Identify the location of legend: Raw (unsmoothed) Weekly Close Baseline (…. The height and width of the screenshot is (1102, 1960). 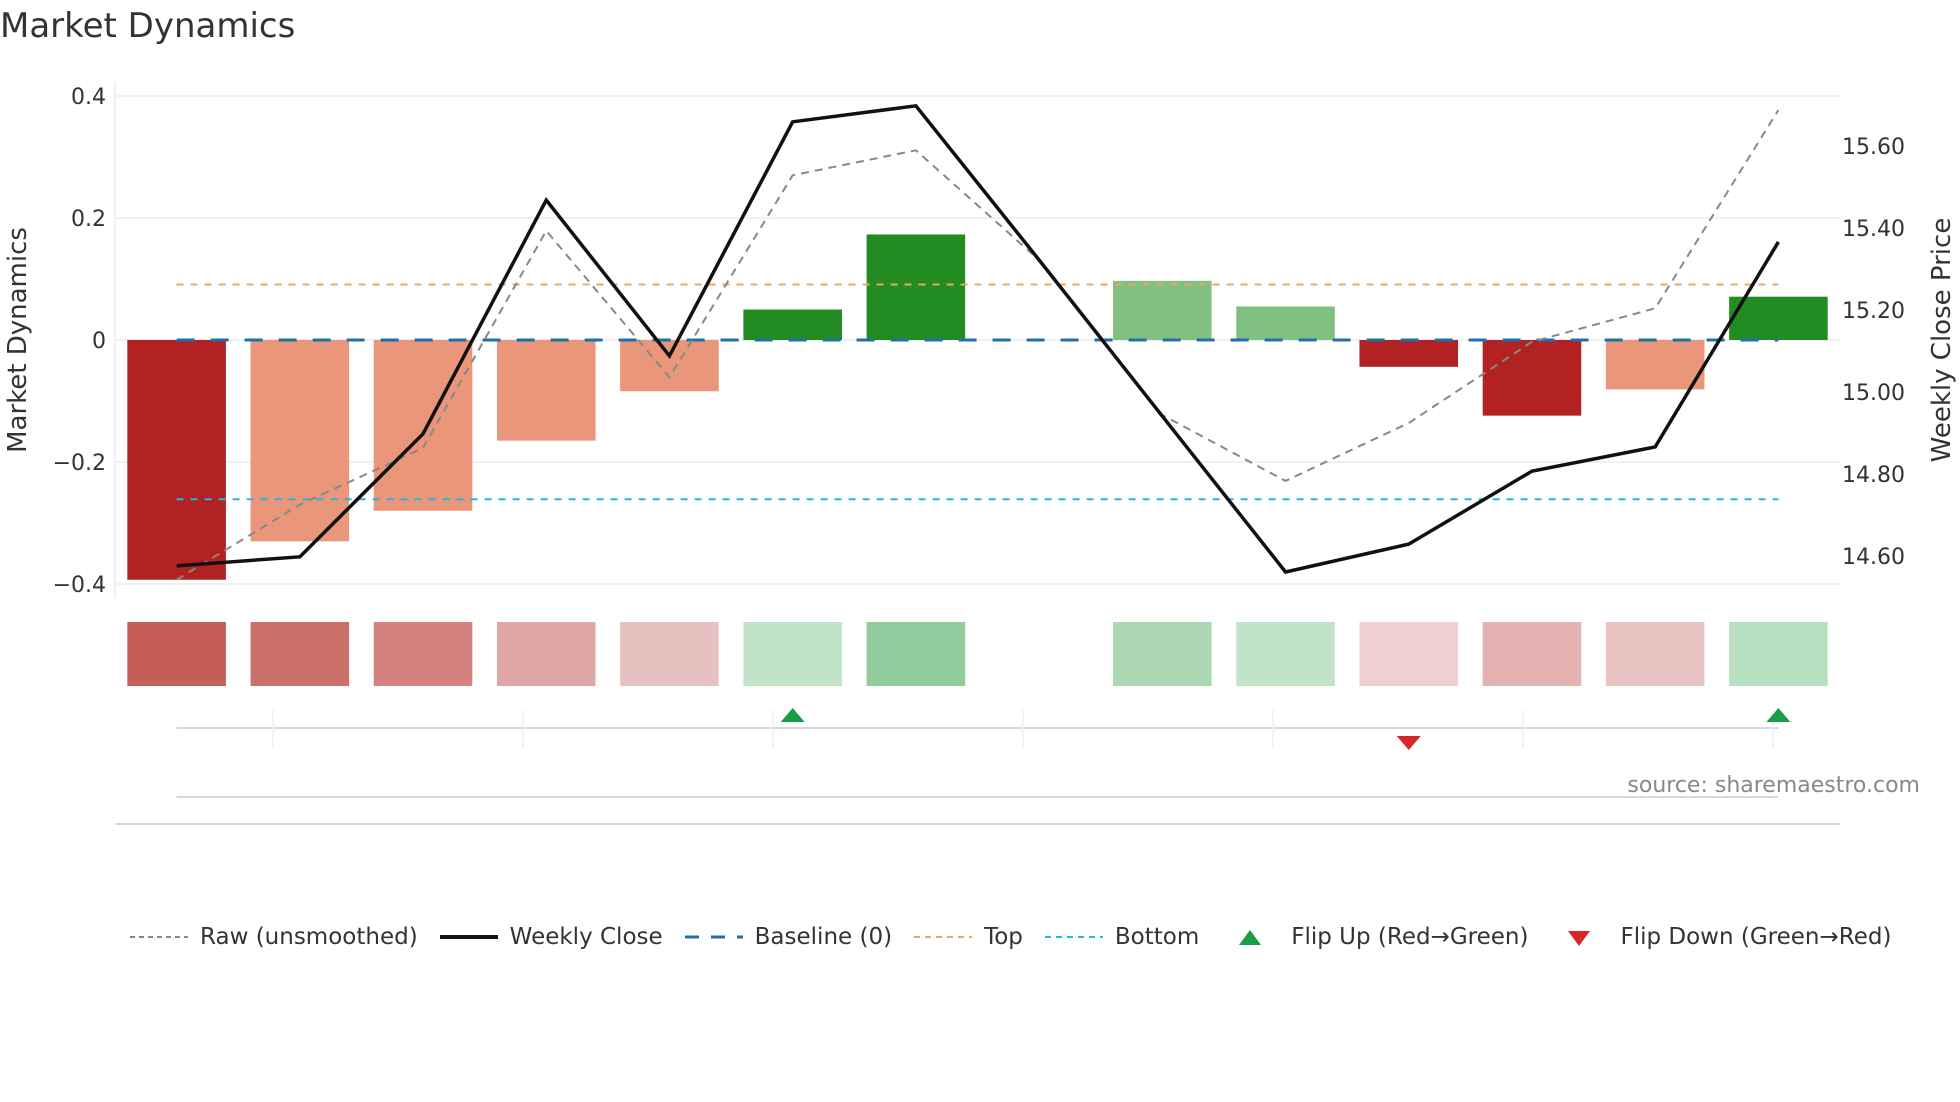
(1019, 937).